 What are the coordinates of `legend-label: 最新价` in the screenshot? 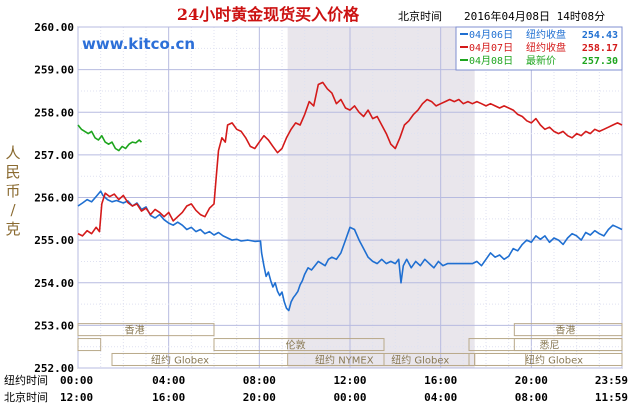 It's located at (541, 60).